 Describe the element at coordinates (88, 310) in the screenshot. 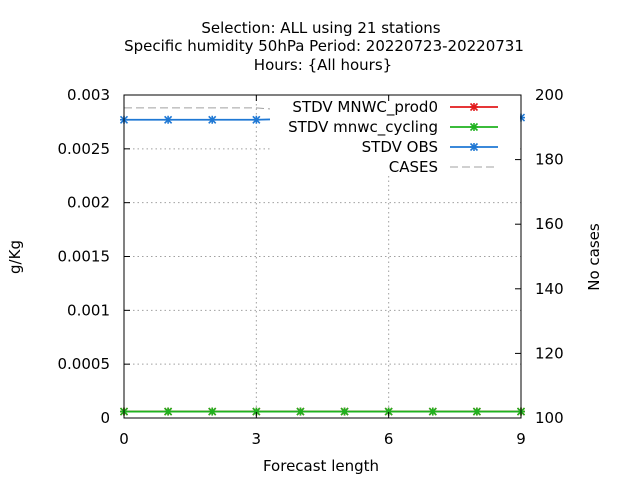

I see `y-tick-label: 0.001` at that location.